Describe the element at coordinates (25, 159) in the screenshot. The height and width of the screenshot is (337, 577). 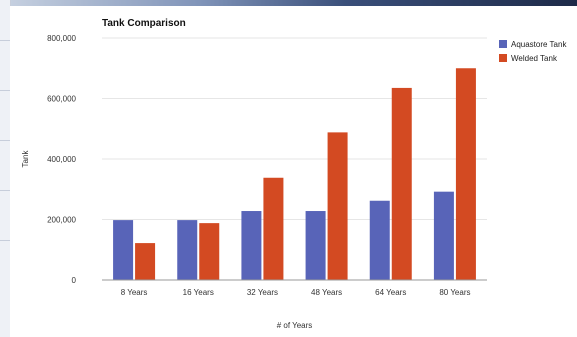
I see `y-axis-label: Tank` at that location.